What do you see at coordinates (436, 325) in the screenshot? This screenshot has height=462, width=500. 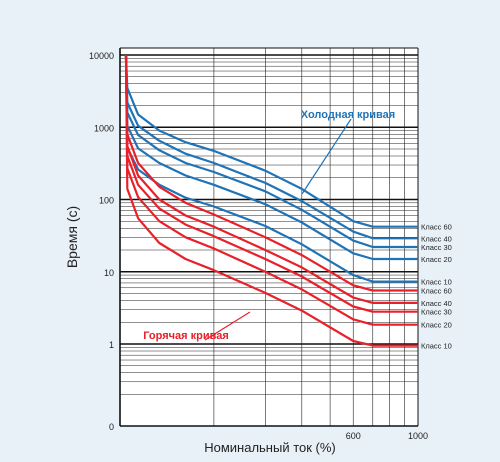 I see `hot-curve-label: Класс 20` at bounding box center [436, 325].